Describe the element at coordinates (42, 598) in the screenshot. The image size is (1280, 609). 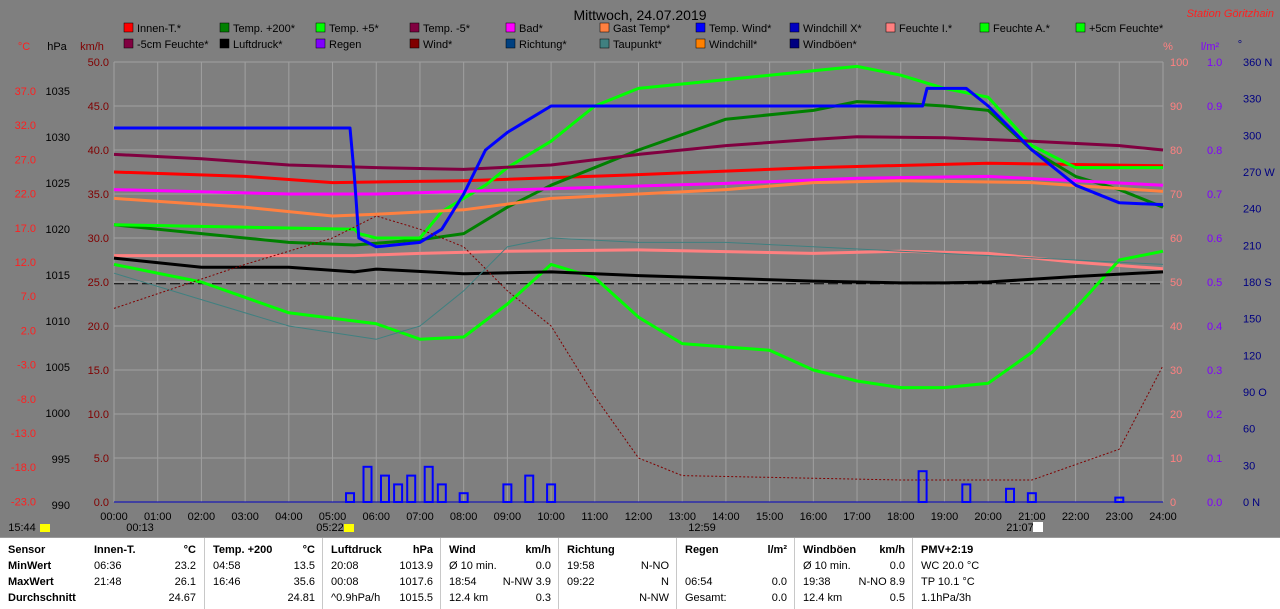
I see `stat-row-label: Durchschnitt` at that location.